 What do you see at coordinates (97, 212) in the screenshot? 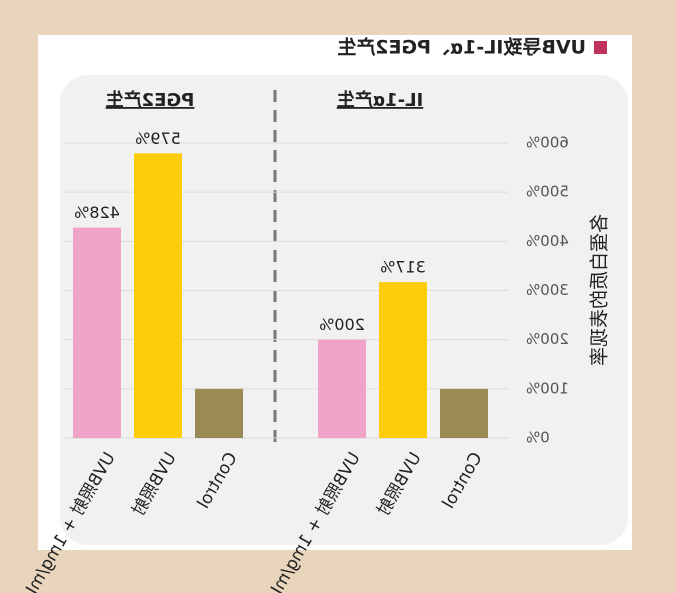
I see `value-label: 428%` at bounding box center [97, 212].